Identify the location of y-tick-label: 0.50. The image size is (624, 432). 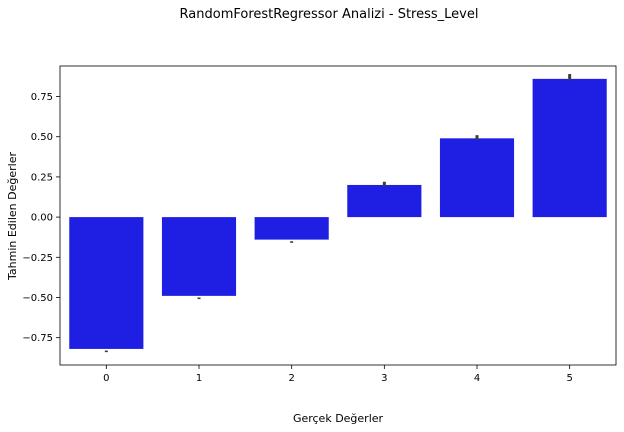
(42, 137).